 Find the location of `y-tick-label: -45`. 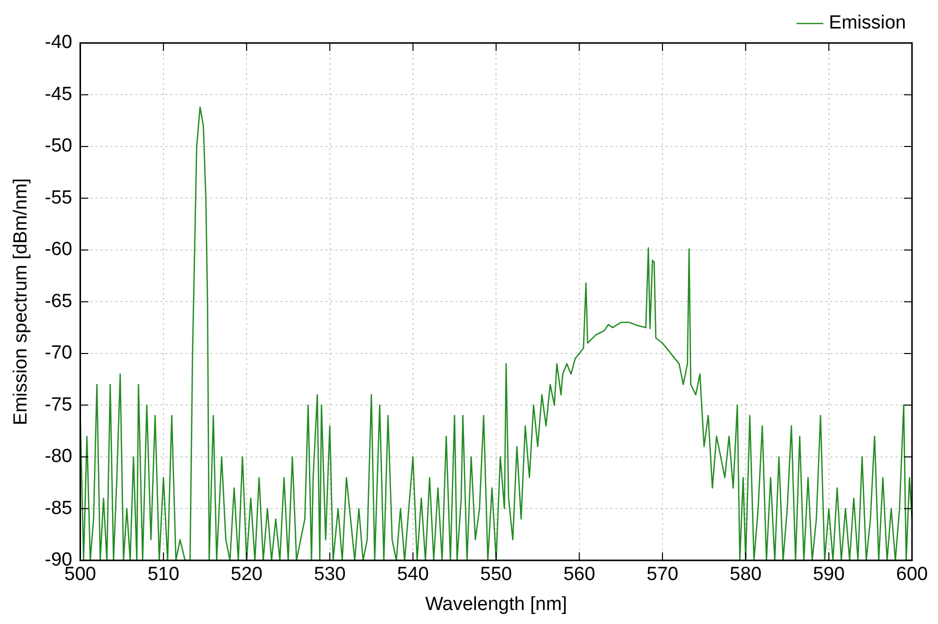

y-tick-label: -45 is located at coordinates (58, 94).